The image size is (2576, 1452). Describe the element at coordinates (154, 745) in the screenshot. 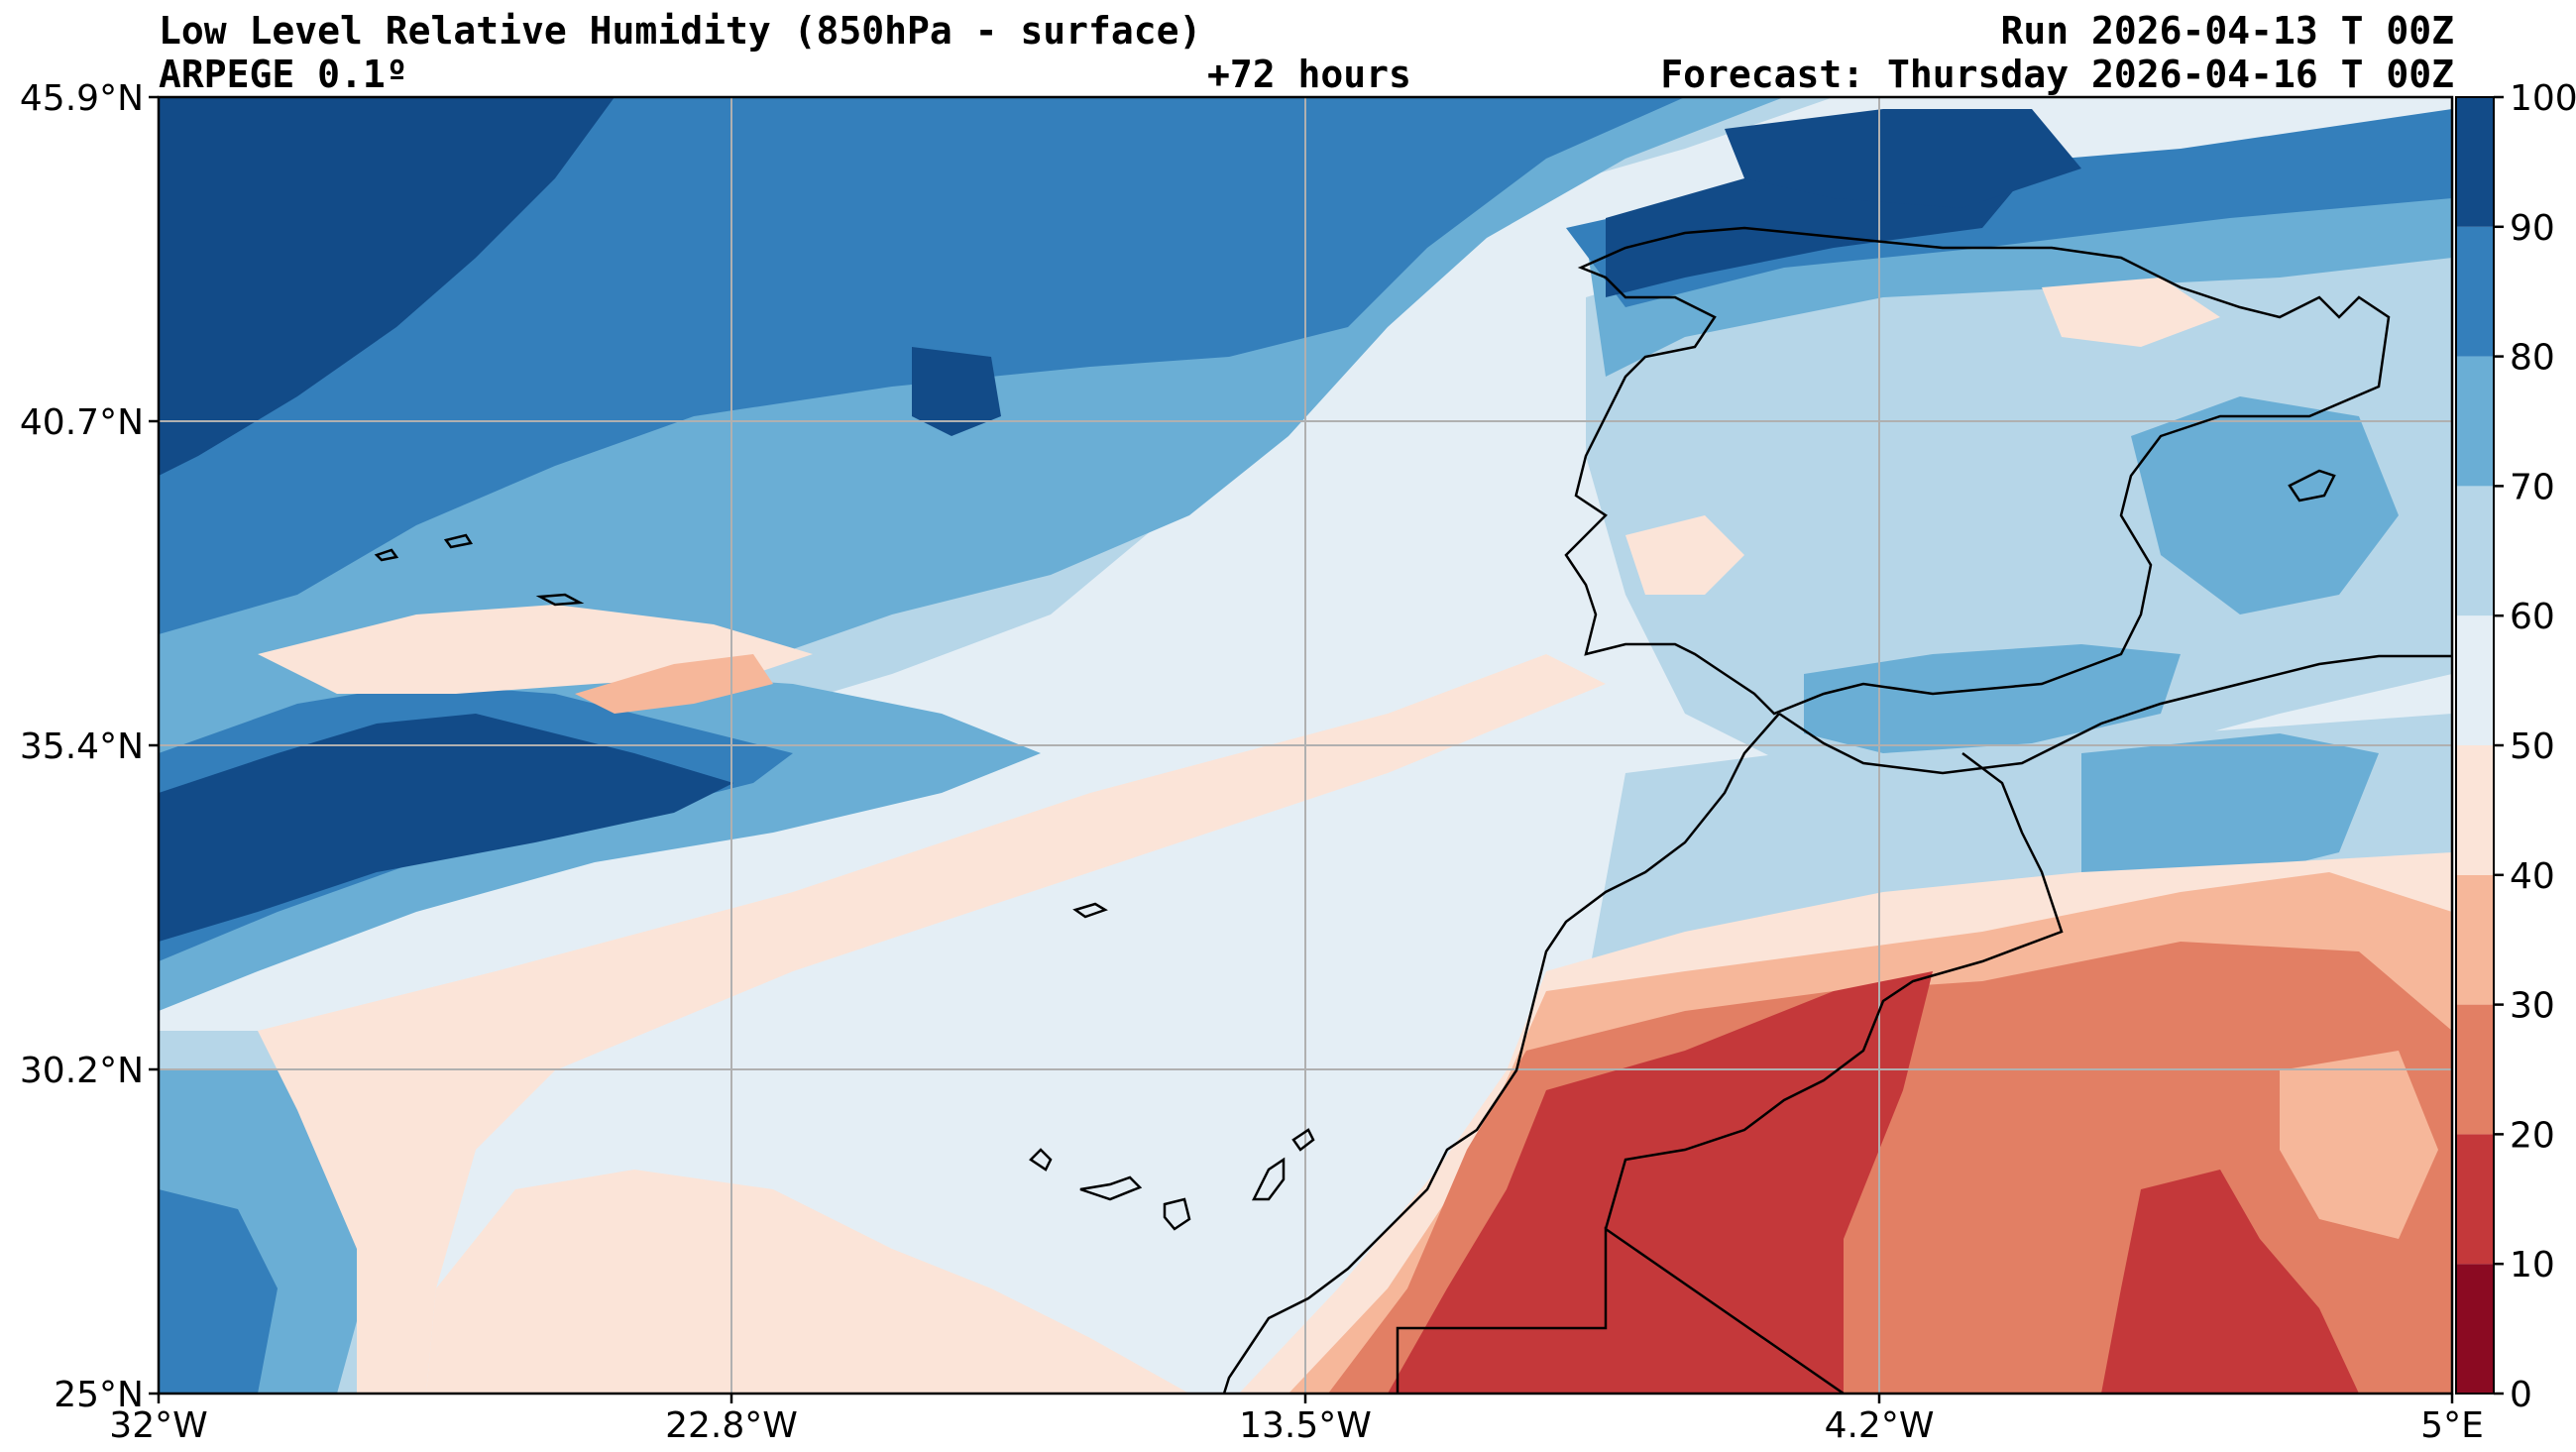

I see `lat-ticks` at that location.